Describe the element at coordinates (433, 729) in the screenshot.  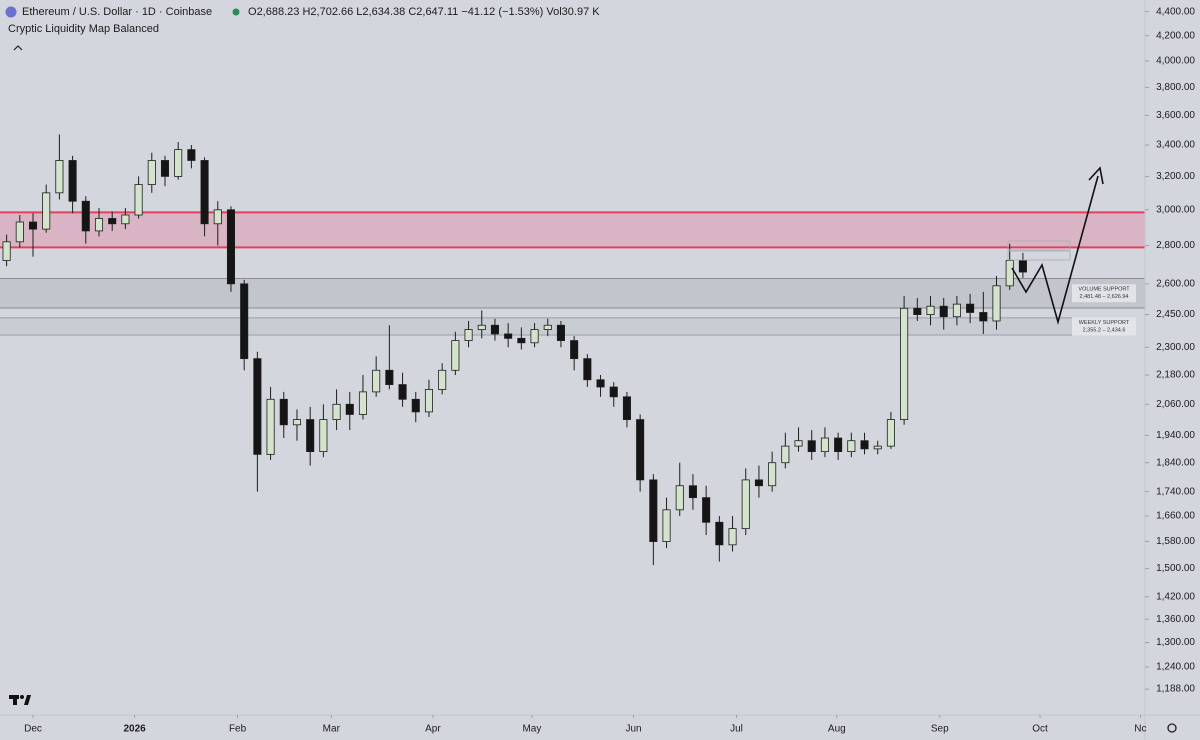
I see `x-tick-label: Apr` at that location.